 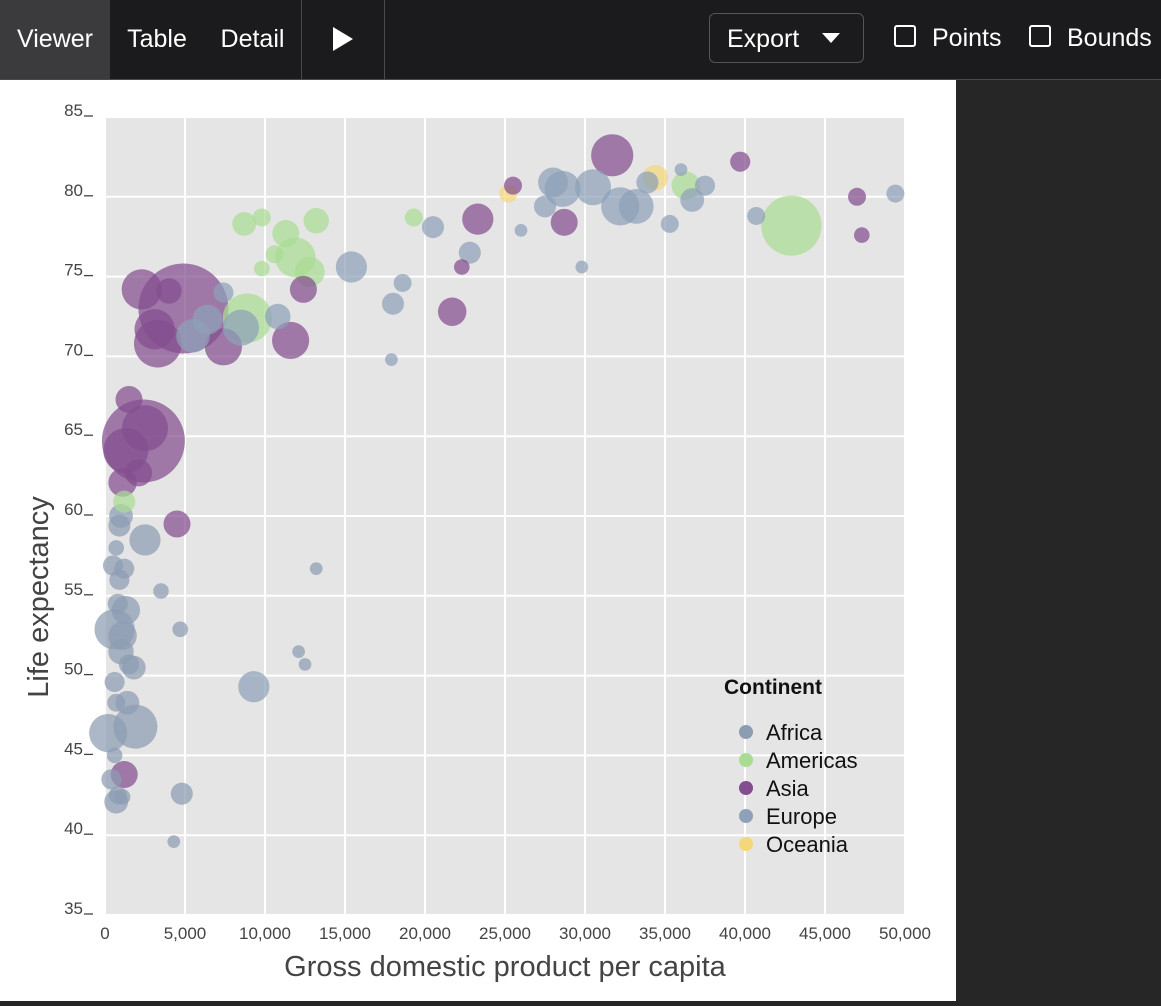 I want to click on play-button, so click(x=343, y=39).